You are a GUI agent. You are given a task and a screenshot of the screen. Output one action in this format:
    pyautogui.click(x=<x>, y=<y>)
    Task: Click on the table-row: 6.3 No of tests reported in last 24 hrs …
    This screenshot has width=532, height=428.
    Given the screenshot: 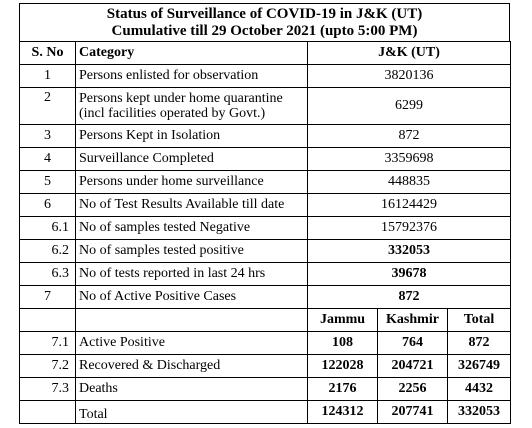 What is the action you would take?
    pyautogui.click(x=265, y=274)
    